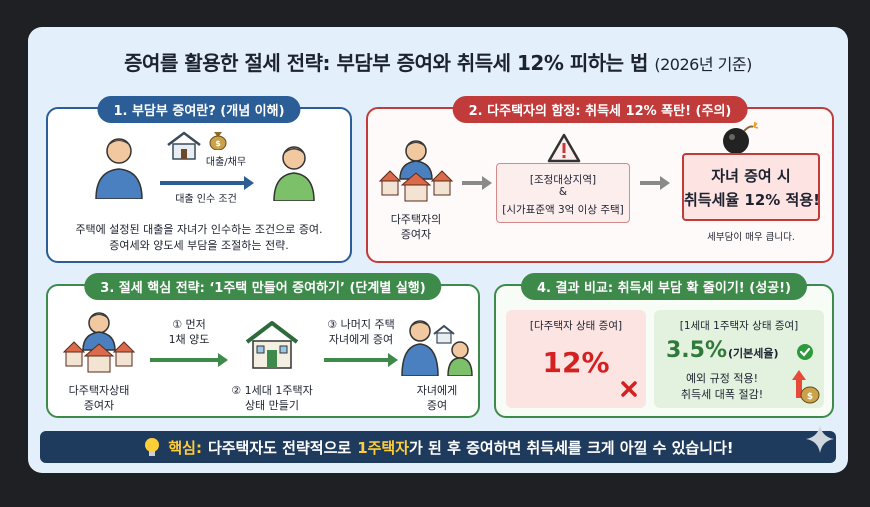 The image size is (870, 507). Describe the element at coordinates (386, 63) in the screenshot. I see `title-main: 증여를 활용한 절세 전략: 부담부 증여와 취득세 12% 피하는 법` at that location.